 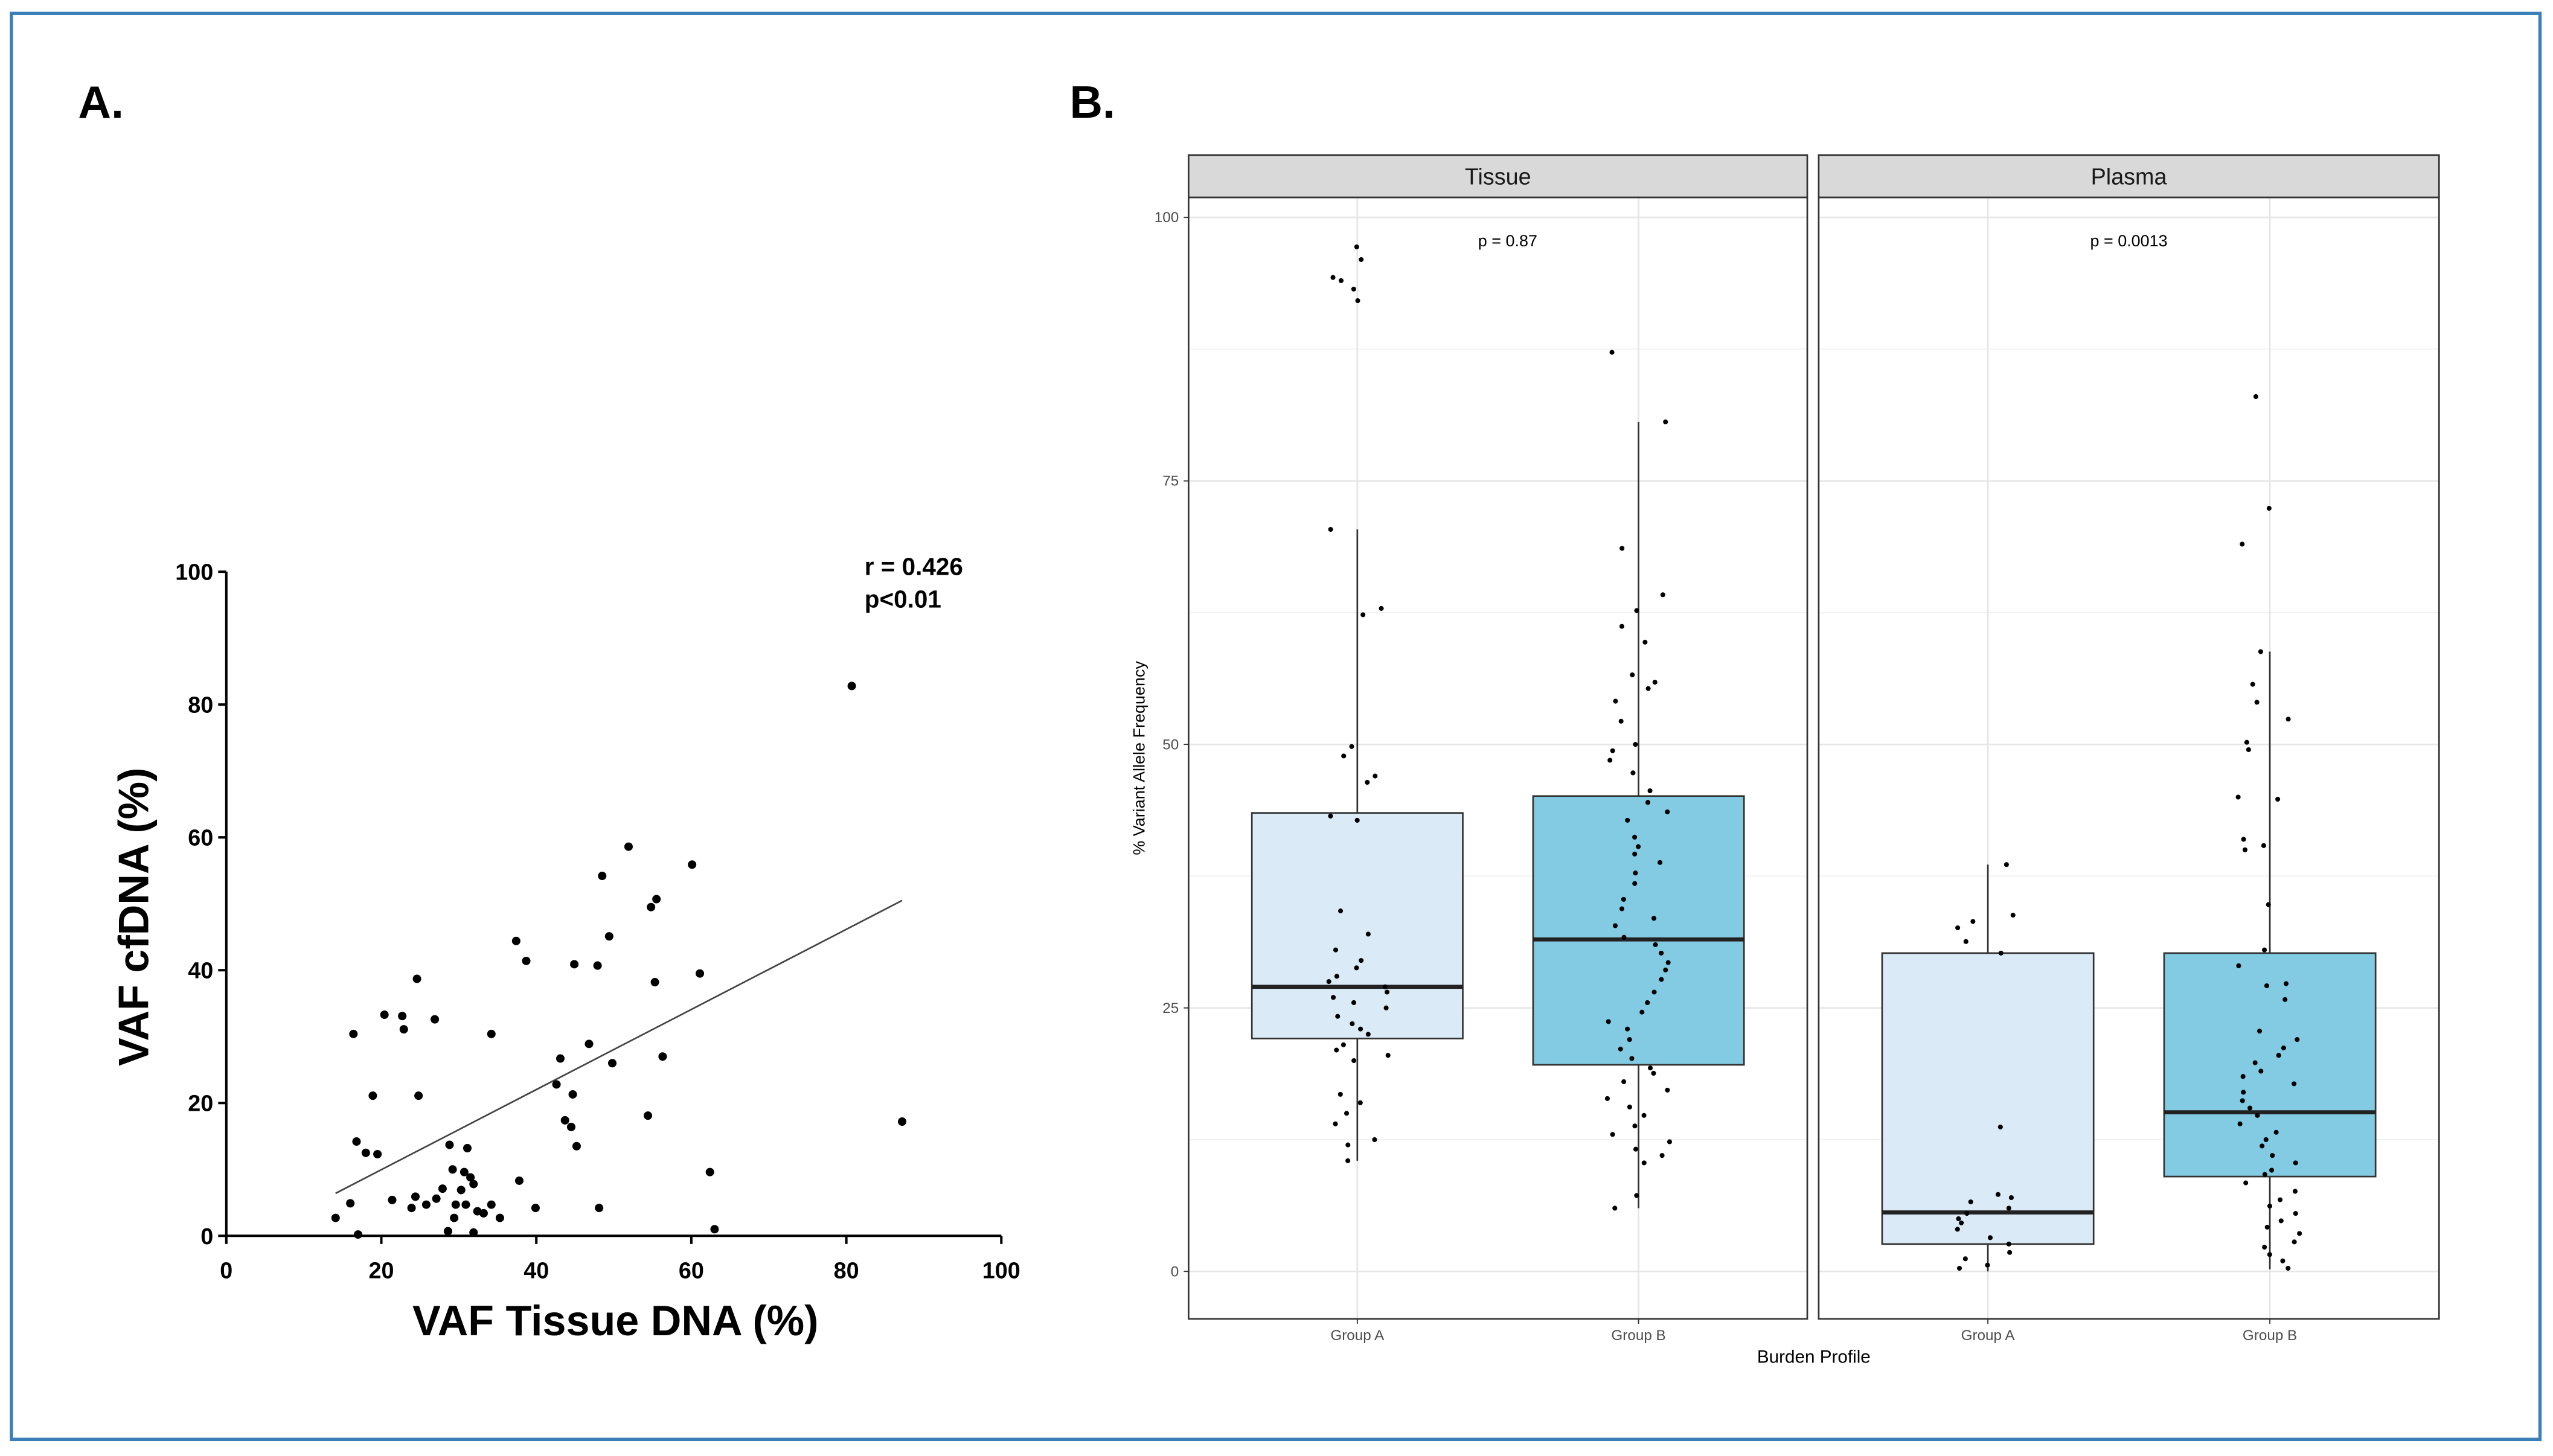 I want to click on annotation: p = 0.0013, so click(x=2129, y=241).